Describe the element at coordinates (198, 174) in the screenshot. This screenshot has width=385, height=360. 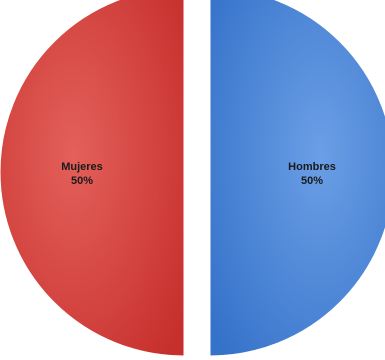
I see `pie-labels: Mujeres 50% Hombres 50%` at that location.